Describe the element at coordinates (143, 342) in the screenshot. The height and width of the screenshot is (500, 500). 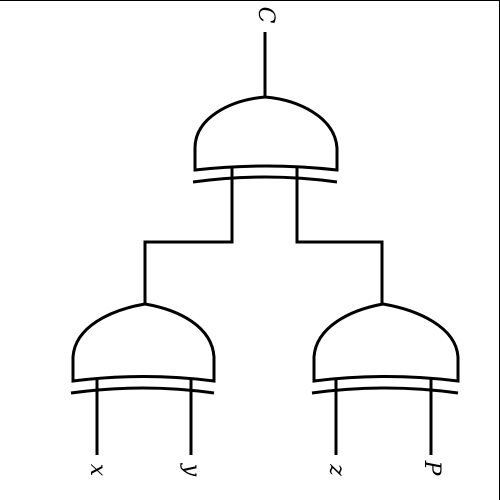
I see `bottom-left-gate-body` at that location.